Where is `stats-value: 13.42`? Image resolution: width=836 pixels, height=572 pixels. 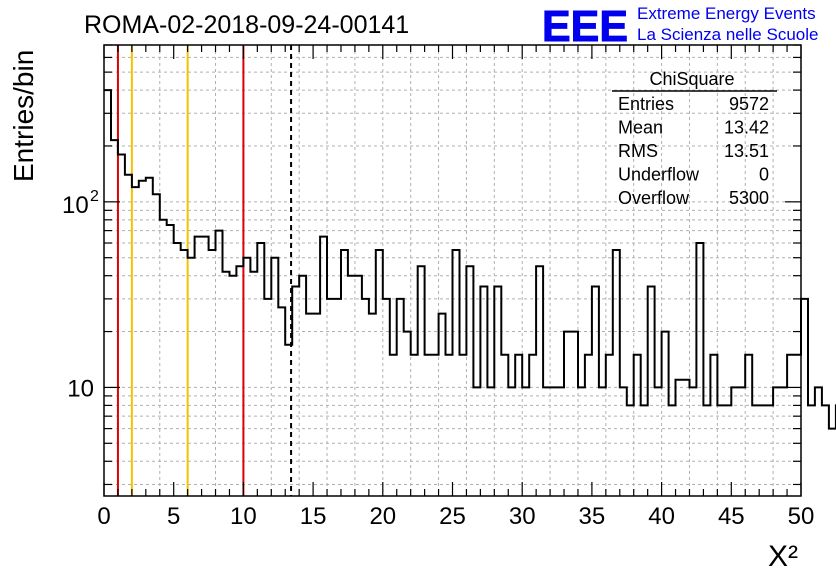
stats-value: 13.42 is located at coordinates (746, 128).